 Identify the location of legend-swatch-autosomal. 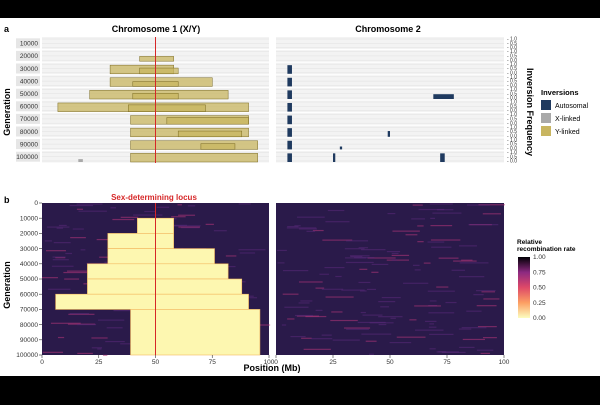
(546, 105).